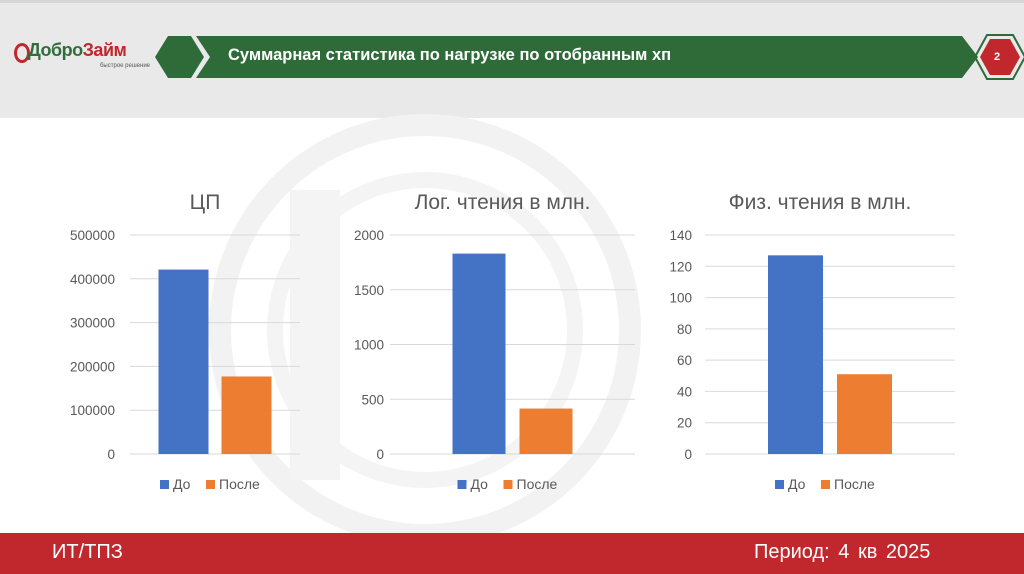 The width and height of the screenshot is (1024, 574). What do you see at coordinates (92, 235) in the screenshot?
I see `y-tick-label: 500000` at bounding box center [92, 235].